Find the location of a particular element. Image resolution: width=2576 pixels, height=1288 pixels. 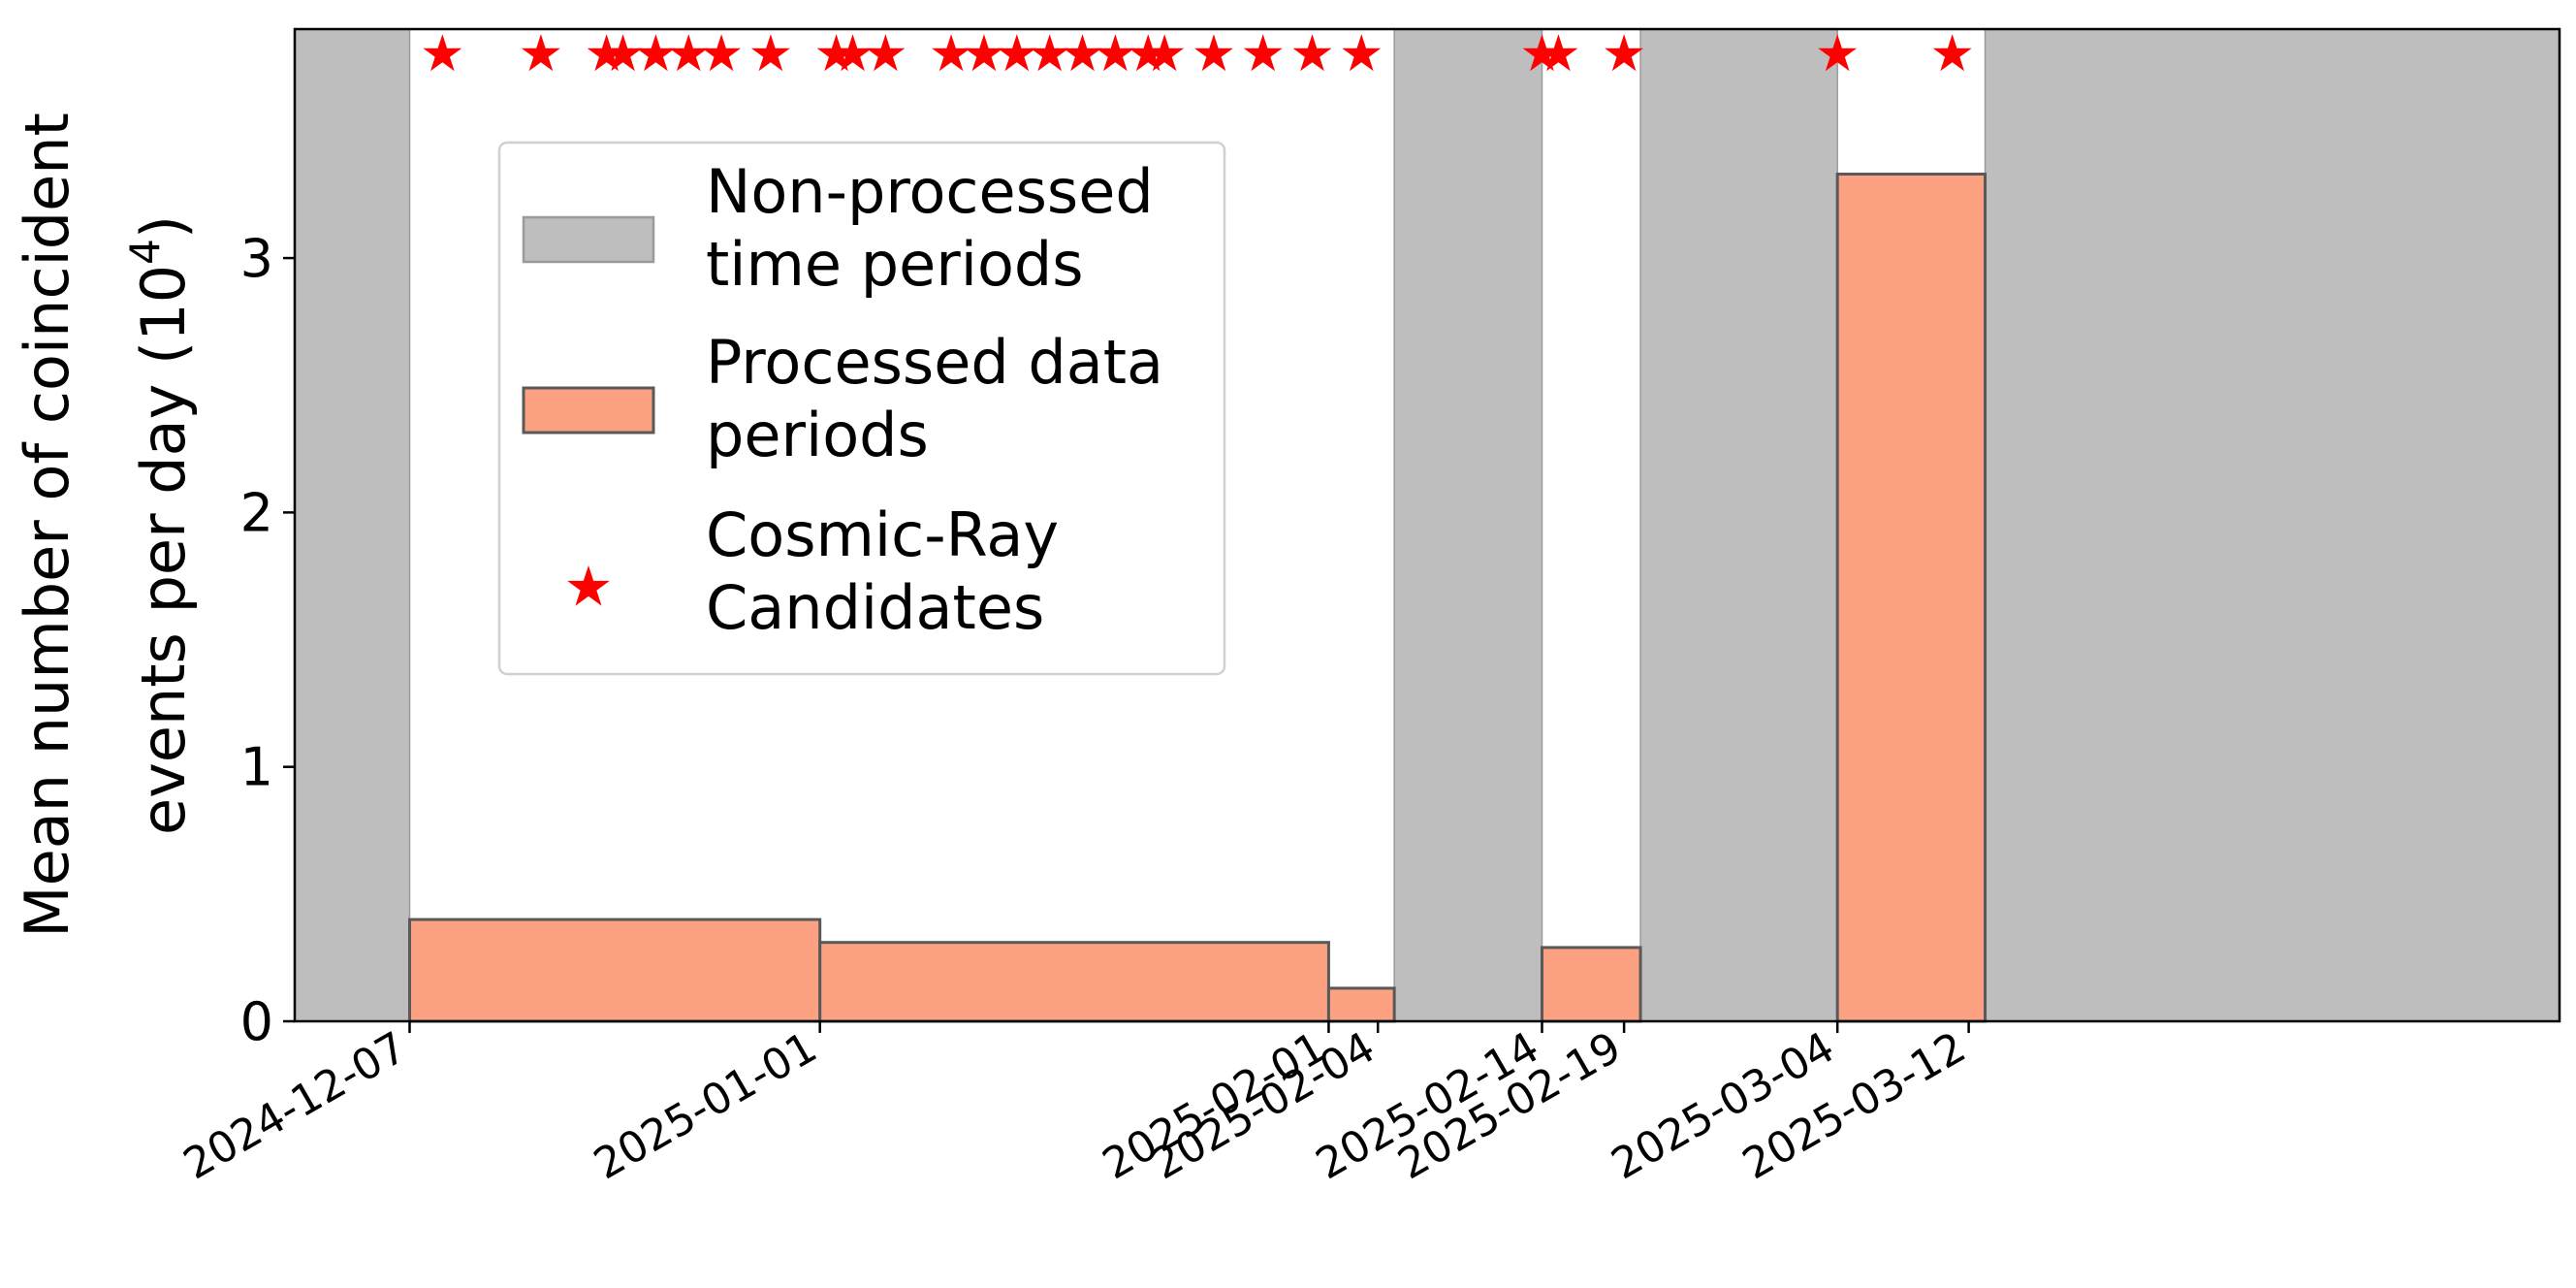

x-tick-label: 2025-01-01 is located at coordinates (706, 1105).